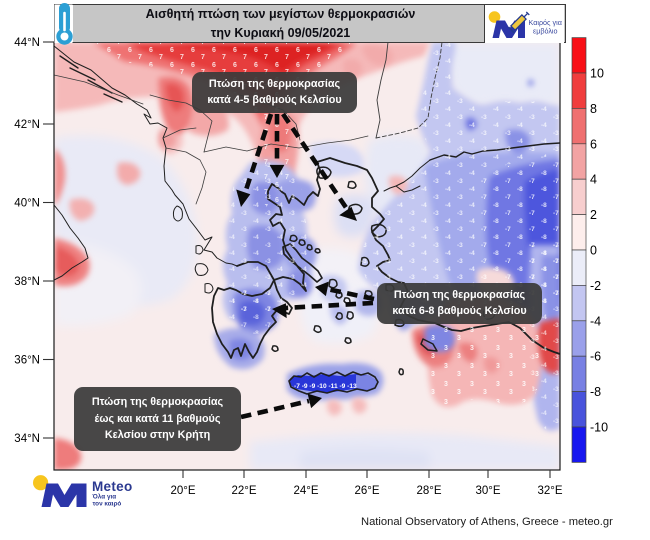 The height and width of the screenshot is (540, 650). What do you see at coordinates (545, 22) in the screenshot?
I see `svg-text: Καιρός για` at bounding box center [545, 22].